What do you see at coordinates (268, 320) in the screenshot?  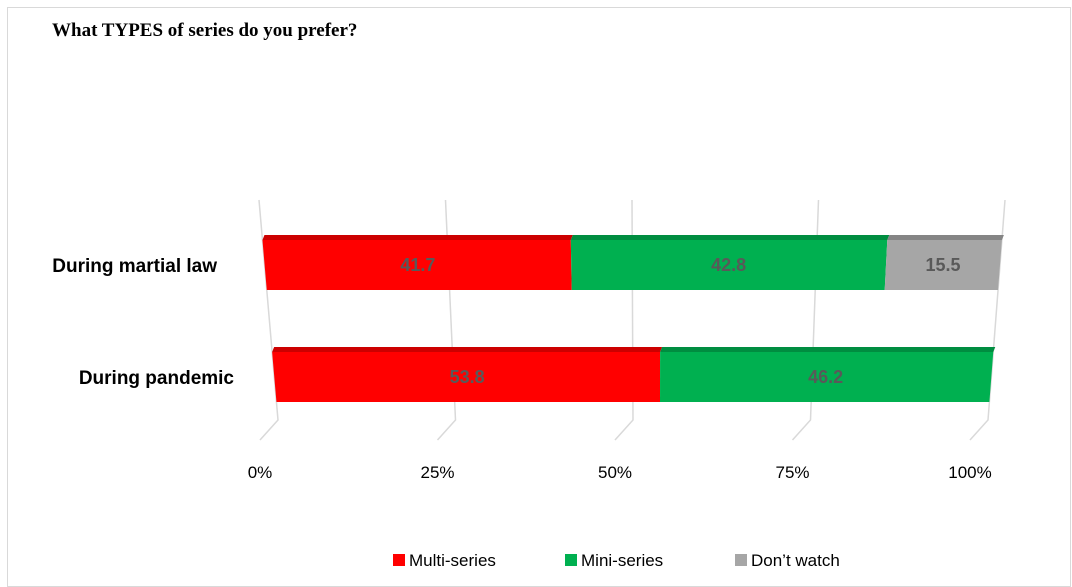 I see `gridline` at bounding box center [268, 320].